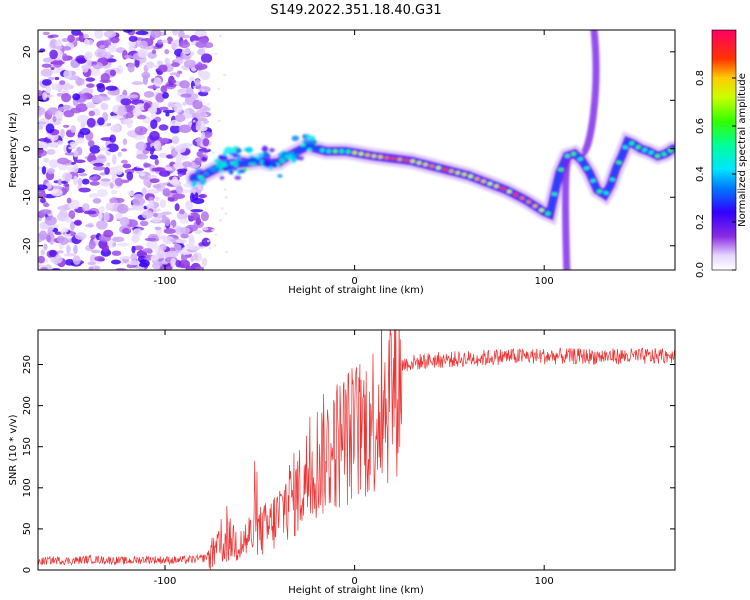  I want to click on snr-x-label: Height of straight line (km), so click(356, 590).